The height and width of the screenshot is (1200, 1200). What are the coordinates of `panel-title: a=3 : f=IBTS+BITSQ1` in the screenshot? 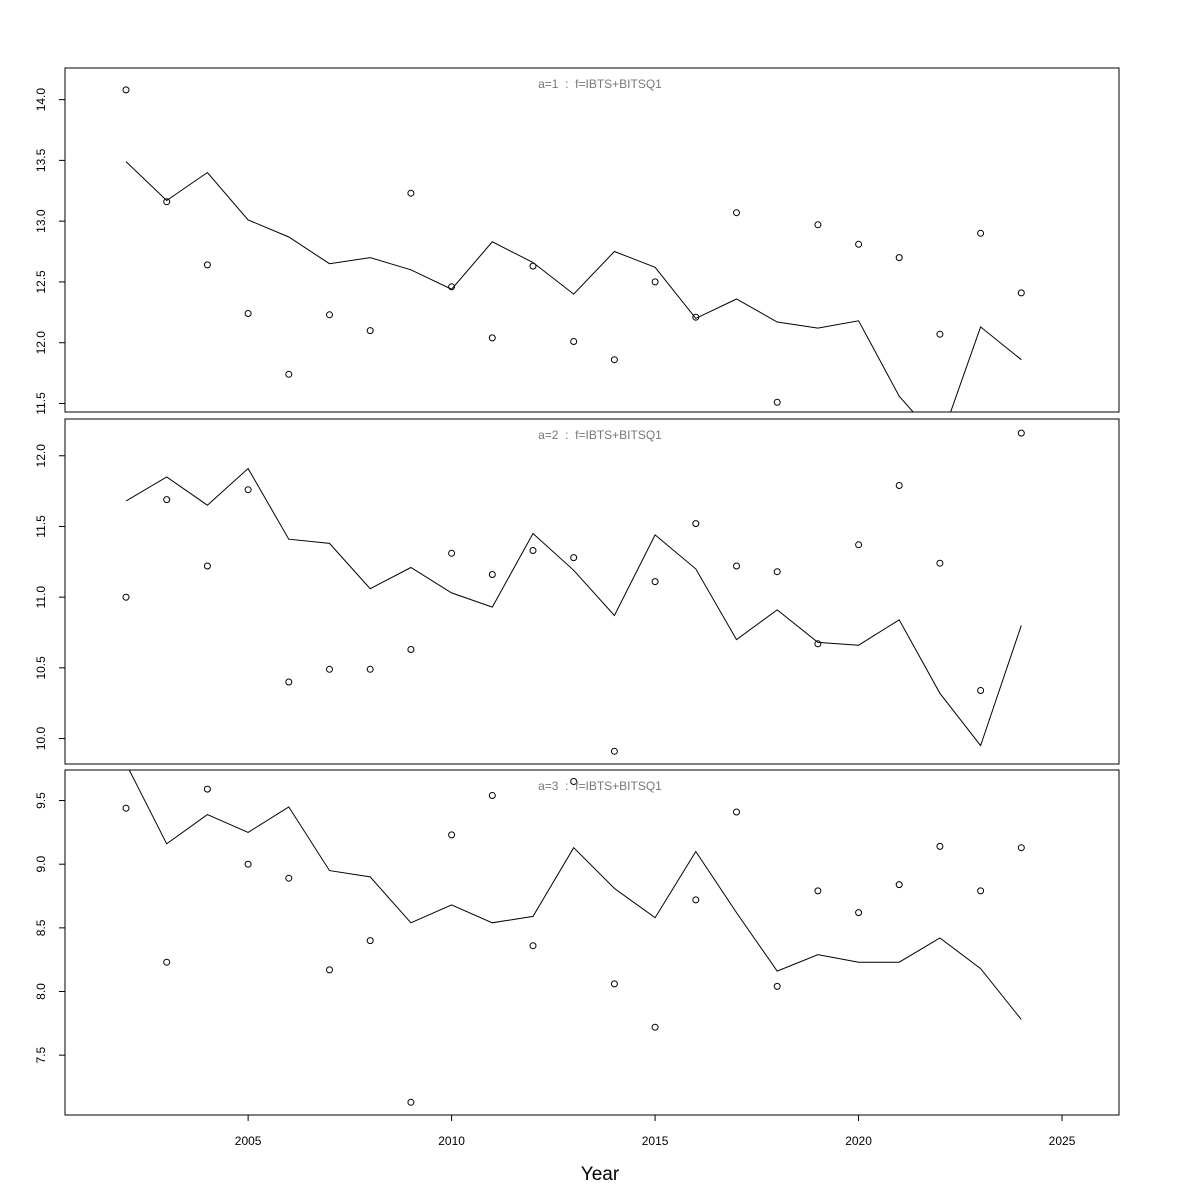 It's located at (600, 786).